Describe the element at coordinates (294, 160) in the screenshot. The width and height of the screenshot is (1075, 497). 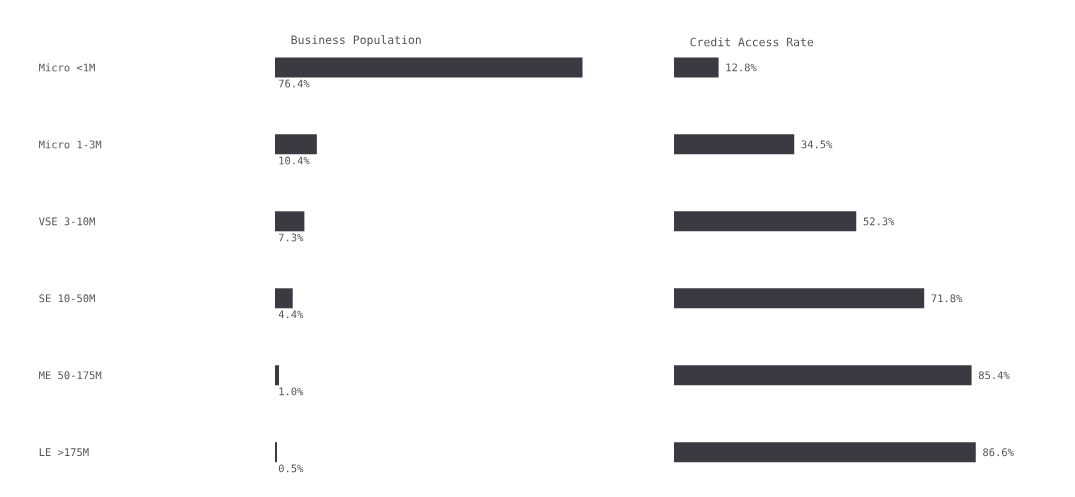
I see `data-label: 10.4%` at that location.